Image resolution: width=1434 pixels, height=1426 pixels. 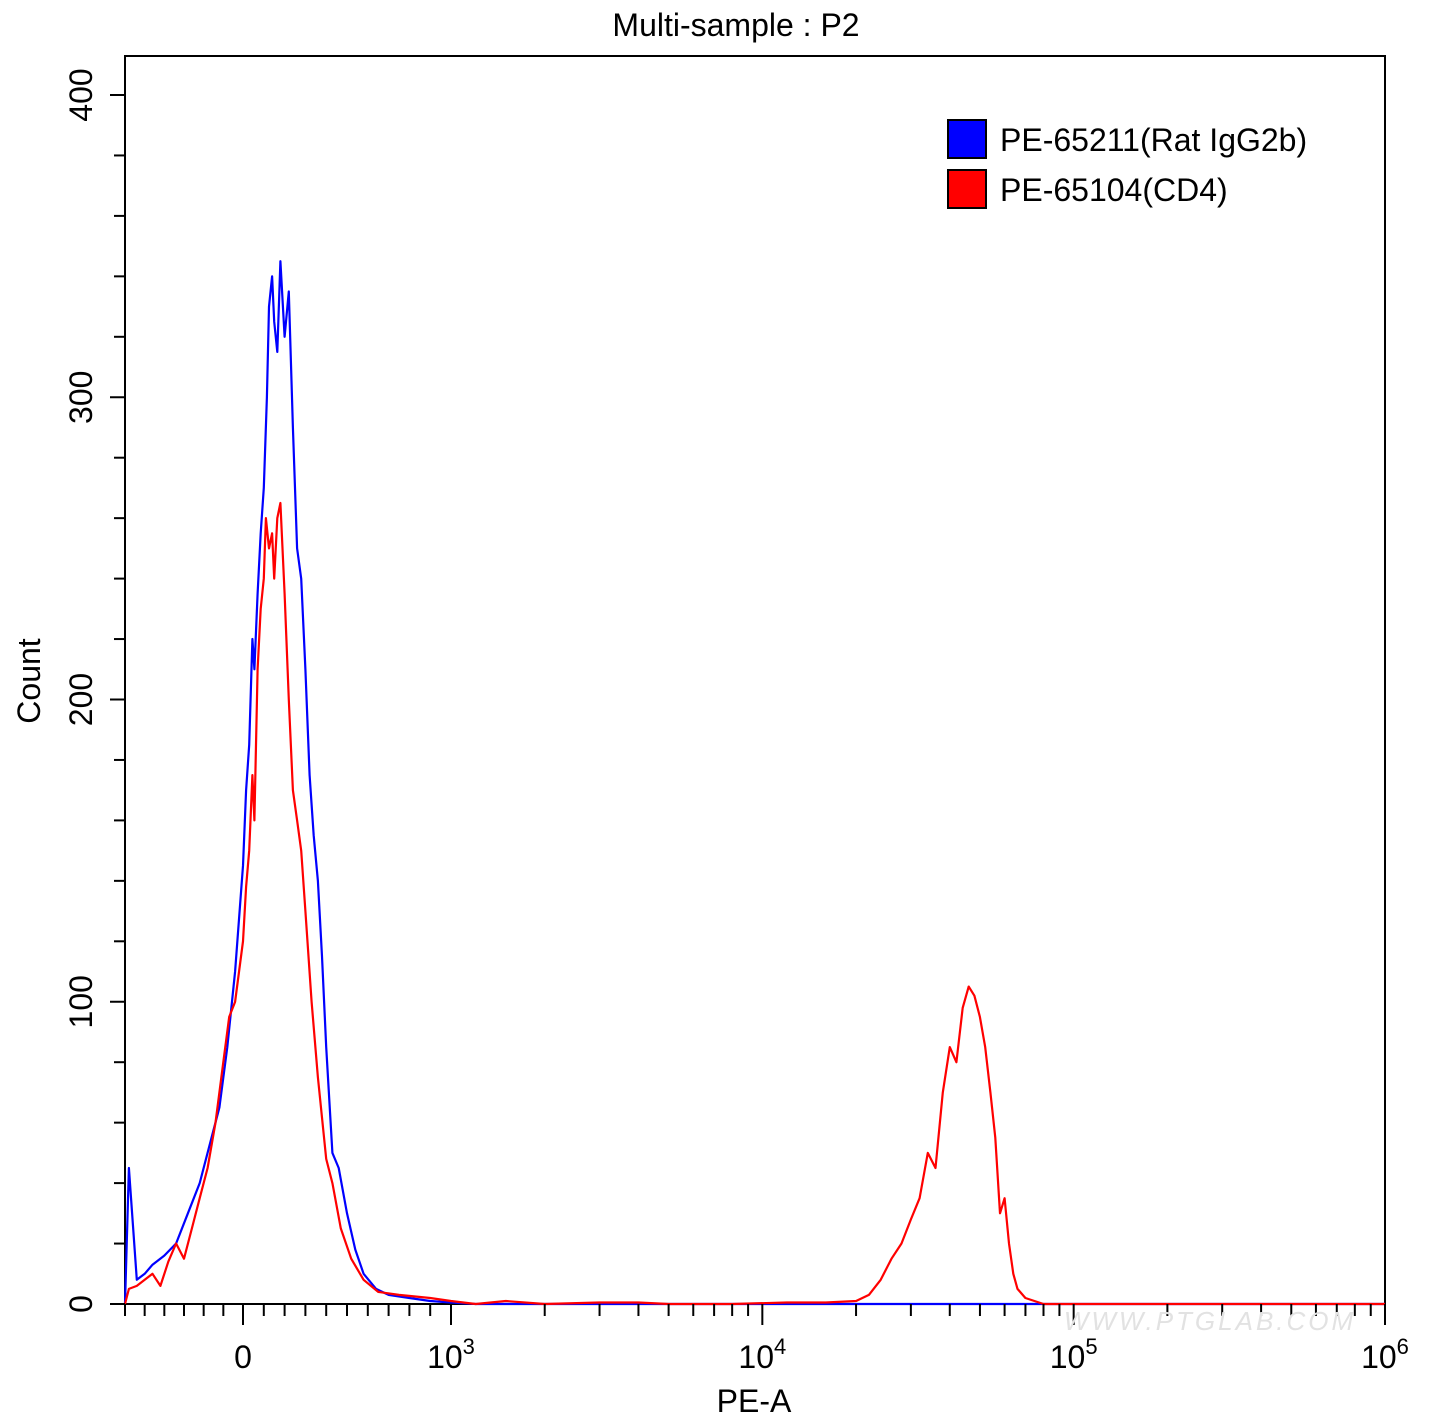 What do you see at coordinates (81, 1001) in the screenshot?
I see `y-tick-label: 100` at bounding box center [81, 1001].